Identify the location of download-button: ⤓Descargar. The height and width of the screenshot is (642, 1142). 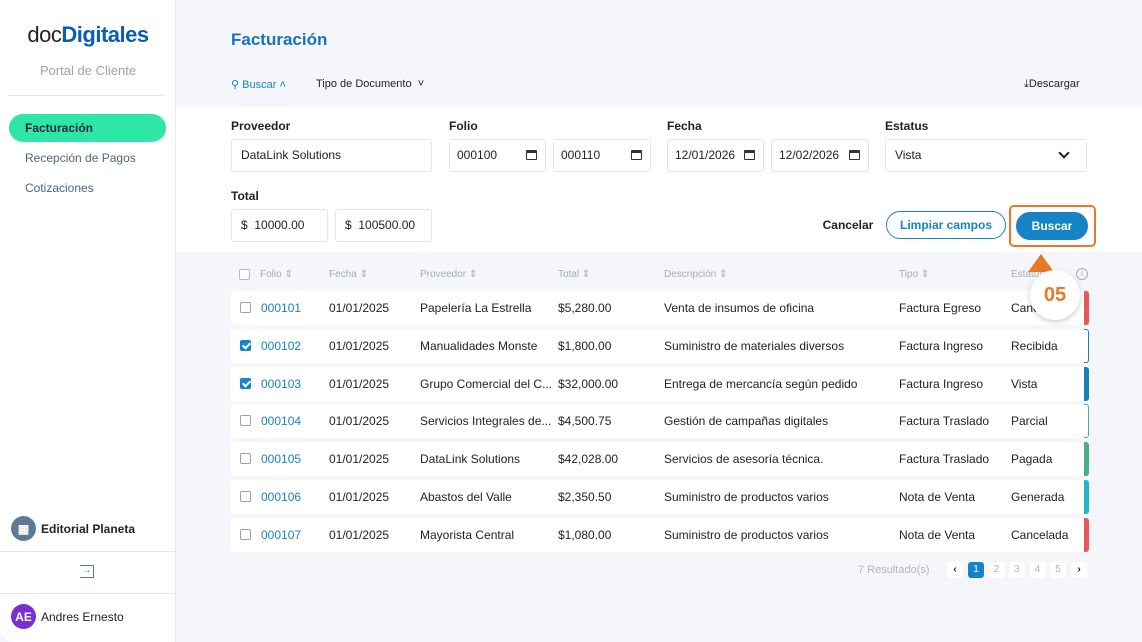
(1052, 84).